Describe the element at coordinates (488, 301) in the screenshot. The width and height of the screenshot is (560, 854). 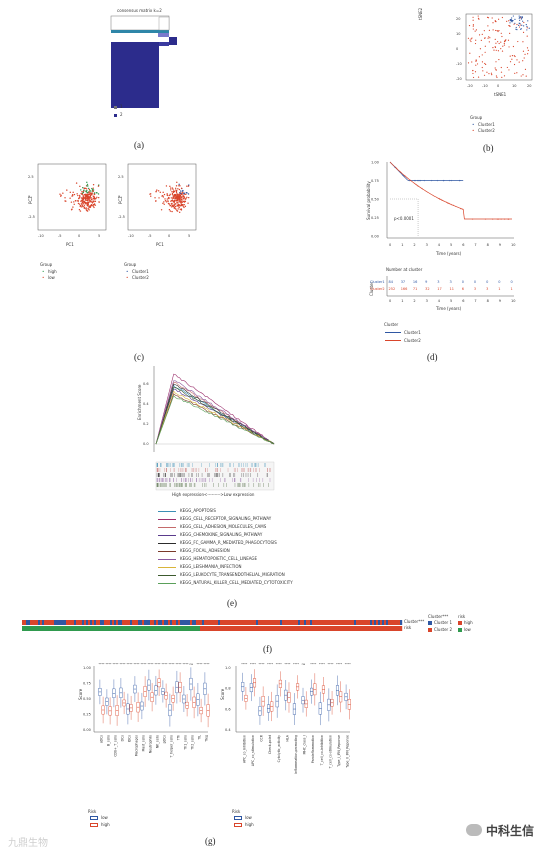
I see `risk-xtick: 8` at that location.